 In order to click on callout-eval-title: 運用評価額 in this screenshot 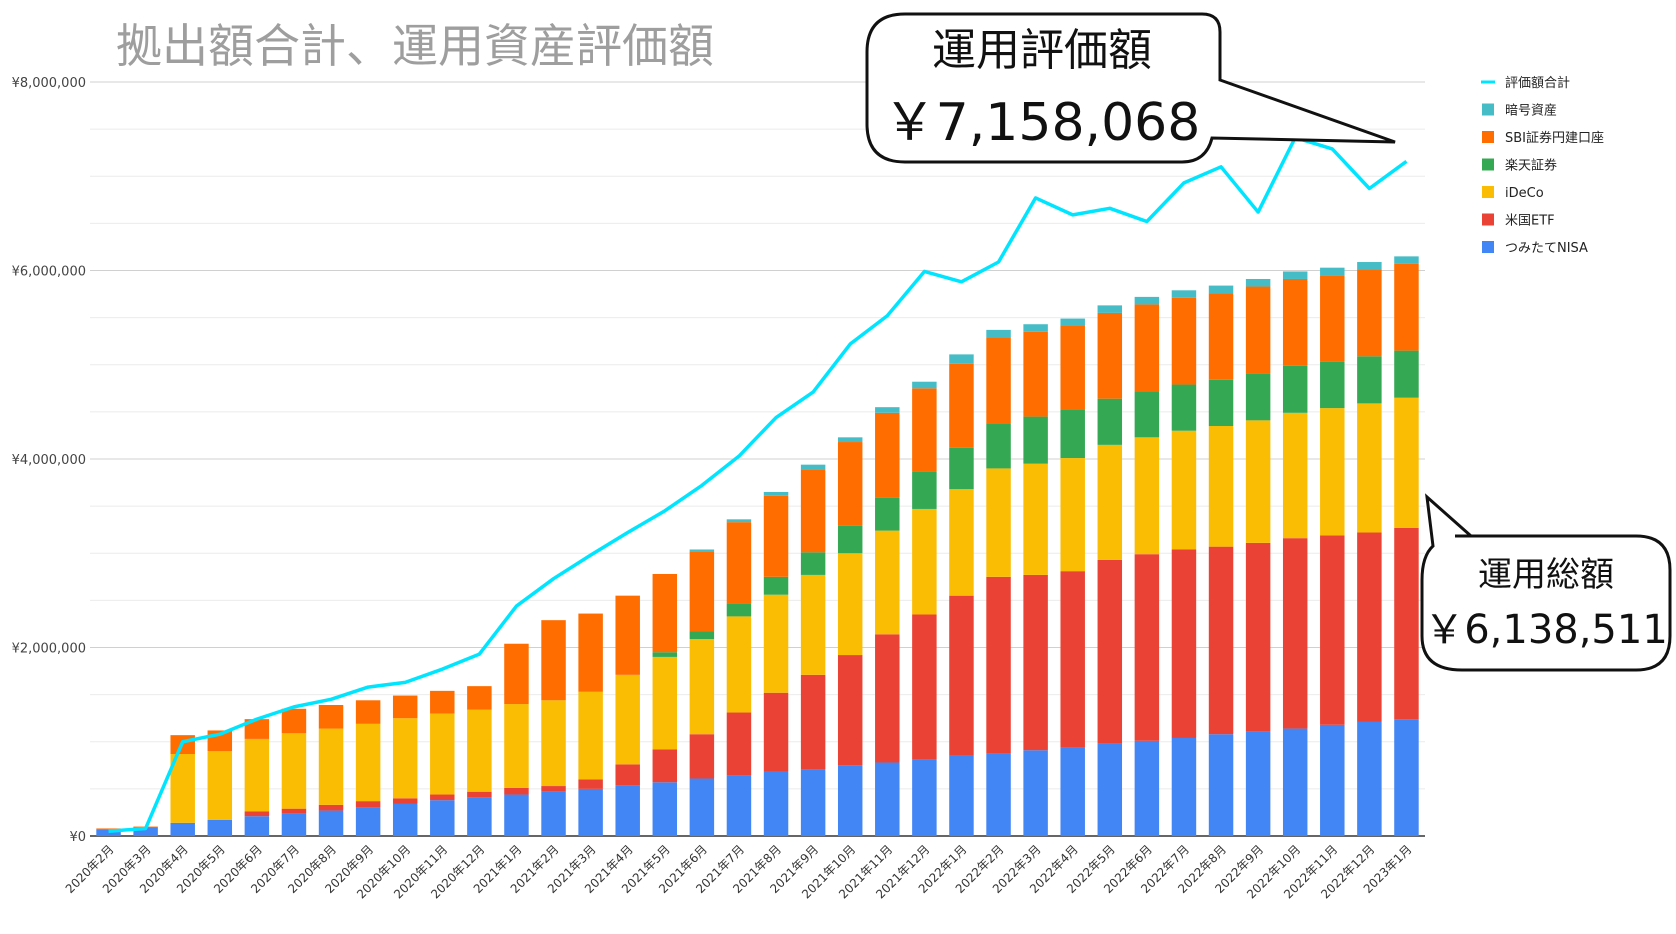, I will do `click(1042, 50)`.